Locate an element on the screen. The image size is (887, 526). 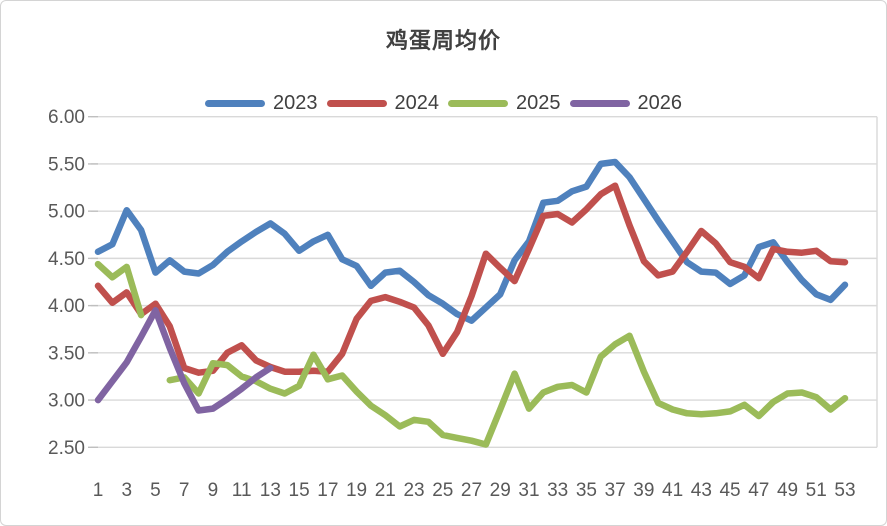
legend-label-2026: 2026 is located at coordinates (660, 103).